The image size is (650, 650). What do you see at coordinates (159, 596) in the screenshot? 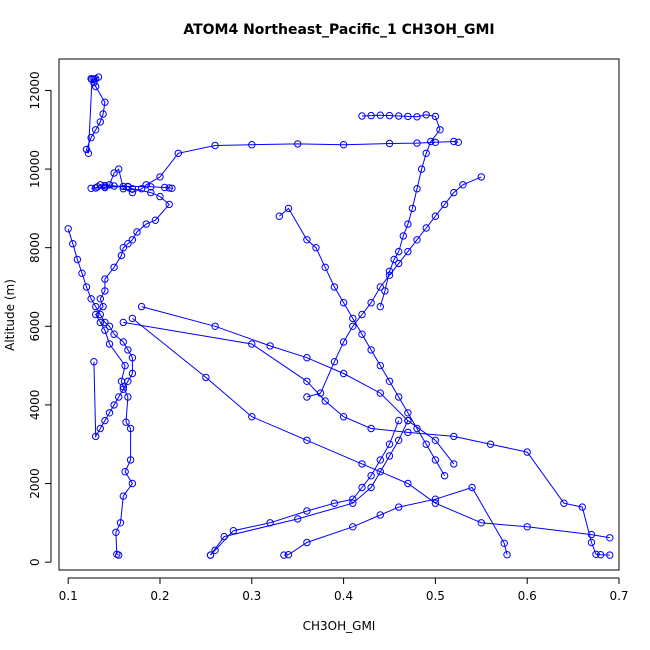
I see `x-tick-label: 0.2` at bounding box center [159, 596].